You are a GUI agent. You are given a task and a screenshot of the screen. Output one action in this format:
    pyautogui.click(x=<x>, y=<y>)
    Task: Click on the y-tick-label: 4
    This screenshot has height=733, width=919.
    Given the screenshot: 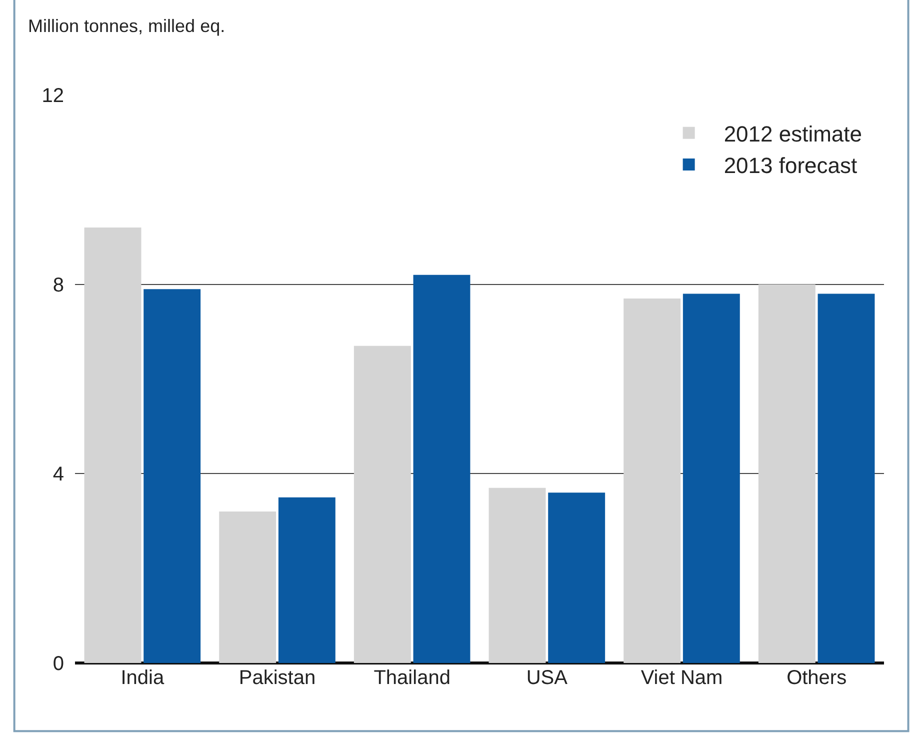 What is the action you would take?
    pyautogui.click(x=58, y=475)
    